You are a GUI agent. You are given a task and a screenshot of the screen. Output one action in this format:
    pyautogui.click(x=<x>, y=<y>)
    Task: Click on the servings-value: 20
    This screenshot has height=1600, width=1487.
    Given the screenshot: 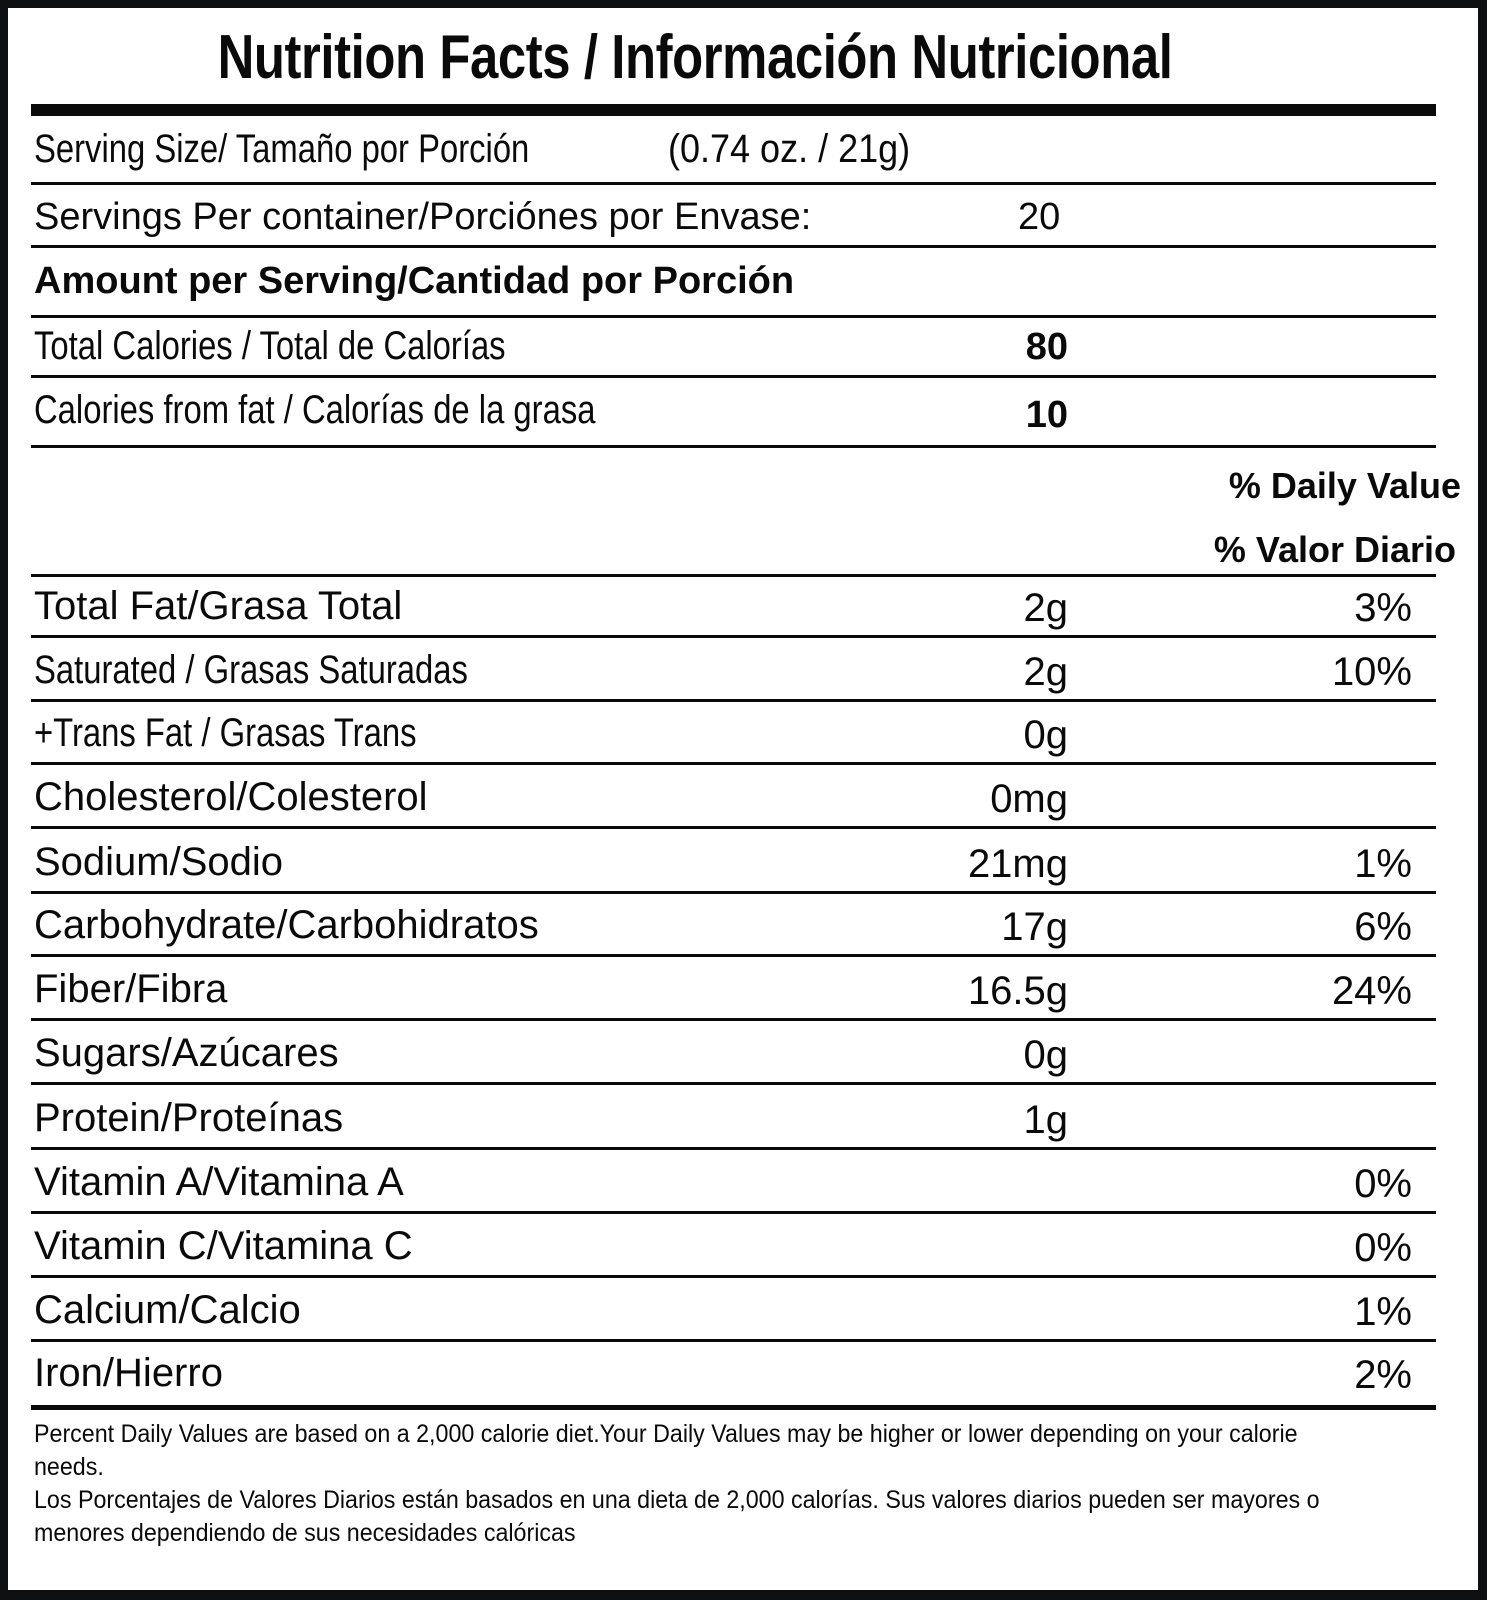 What is the action you would take?
    pyautogui.click(x=1039, y=217)
    